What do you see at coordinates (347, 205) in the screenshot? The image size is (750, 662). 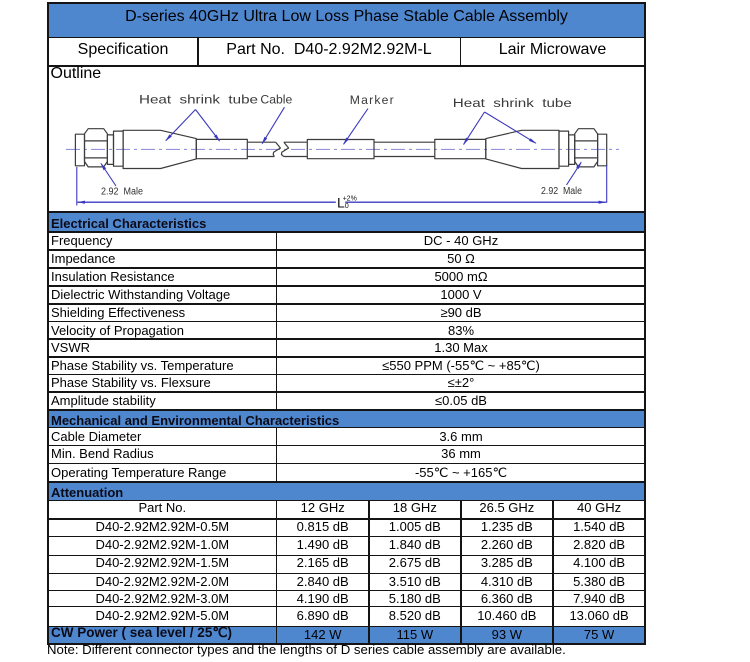 I see `svg-text: 0` at bounding box center [347, 205].